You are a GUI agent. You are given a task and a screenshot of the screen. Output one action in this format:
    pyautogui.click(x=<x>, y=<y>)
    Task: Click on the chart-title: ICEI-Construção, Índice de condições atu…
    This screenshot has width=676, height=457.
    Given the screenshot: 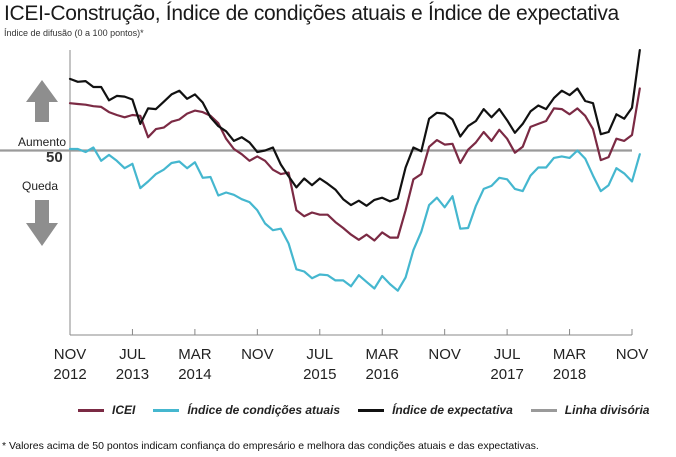 What is the action you would take?
    pyautogui.click(x=311, y=13)
    